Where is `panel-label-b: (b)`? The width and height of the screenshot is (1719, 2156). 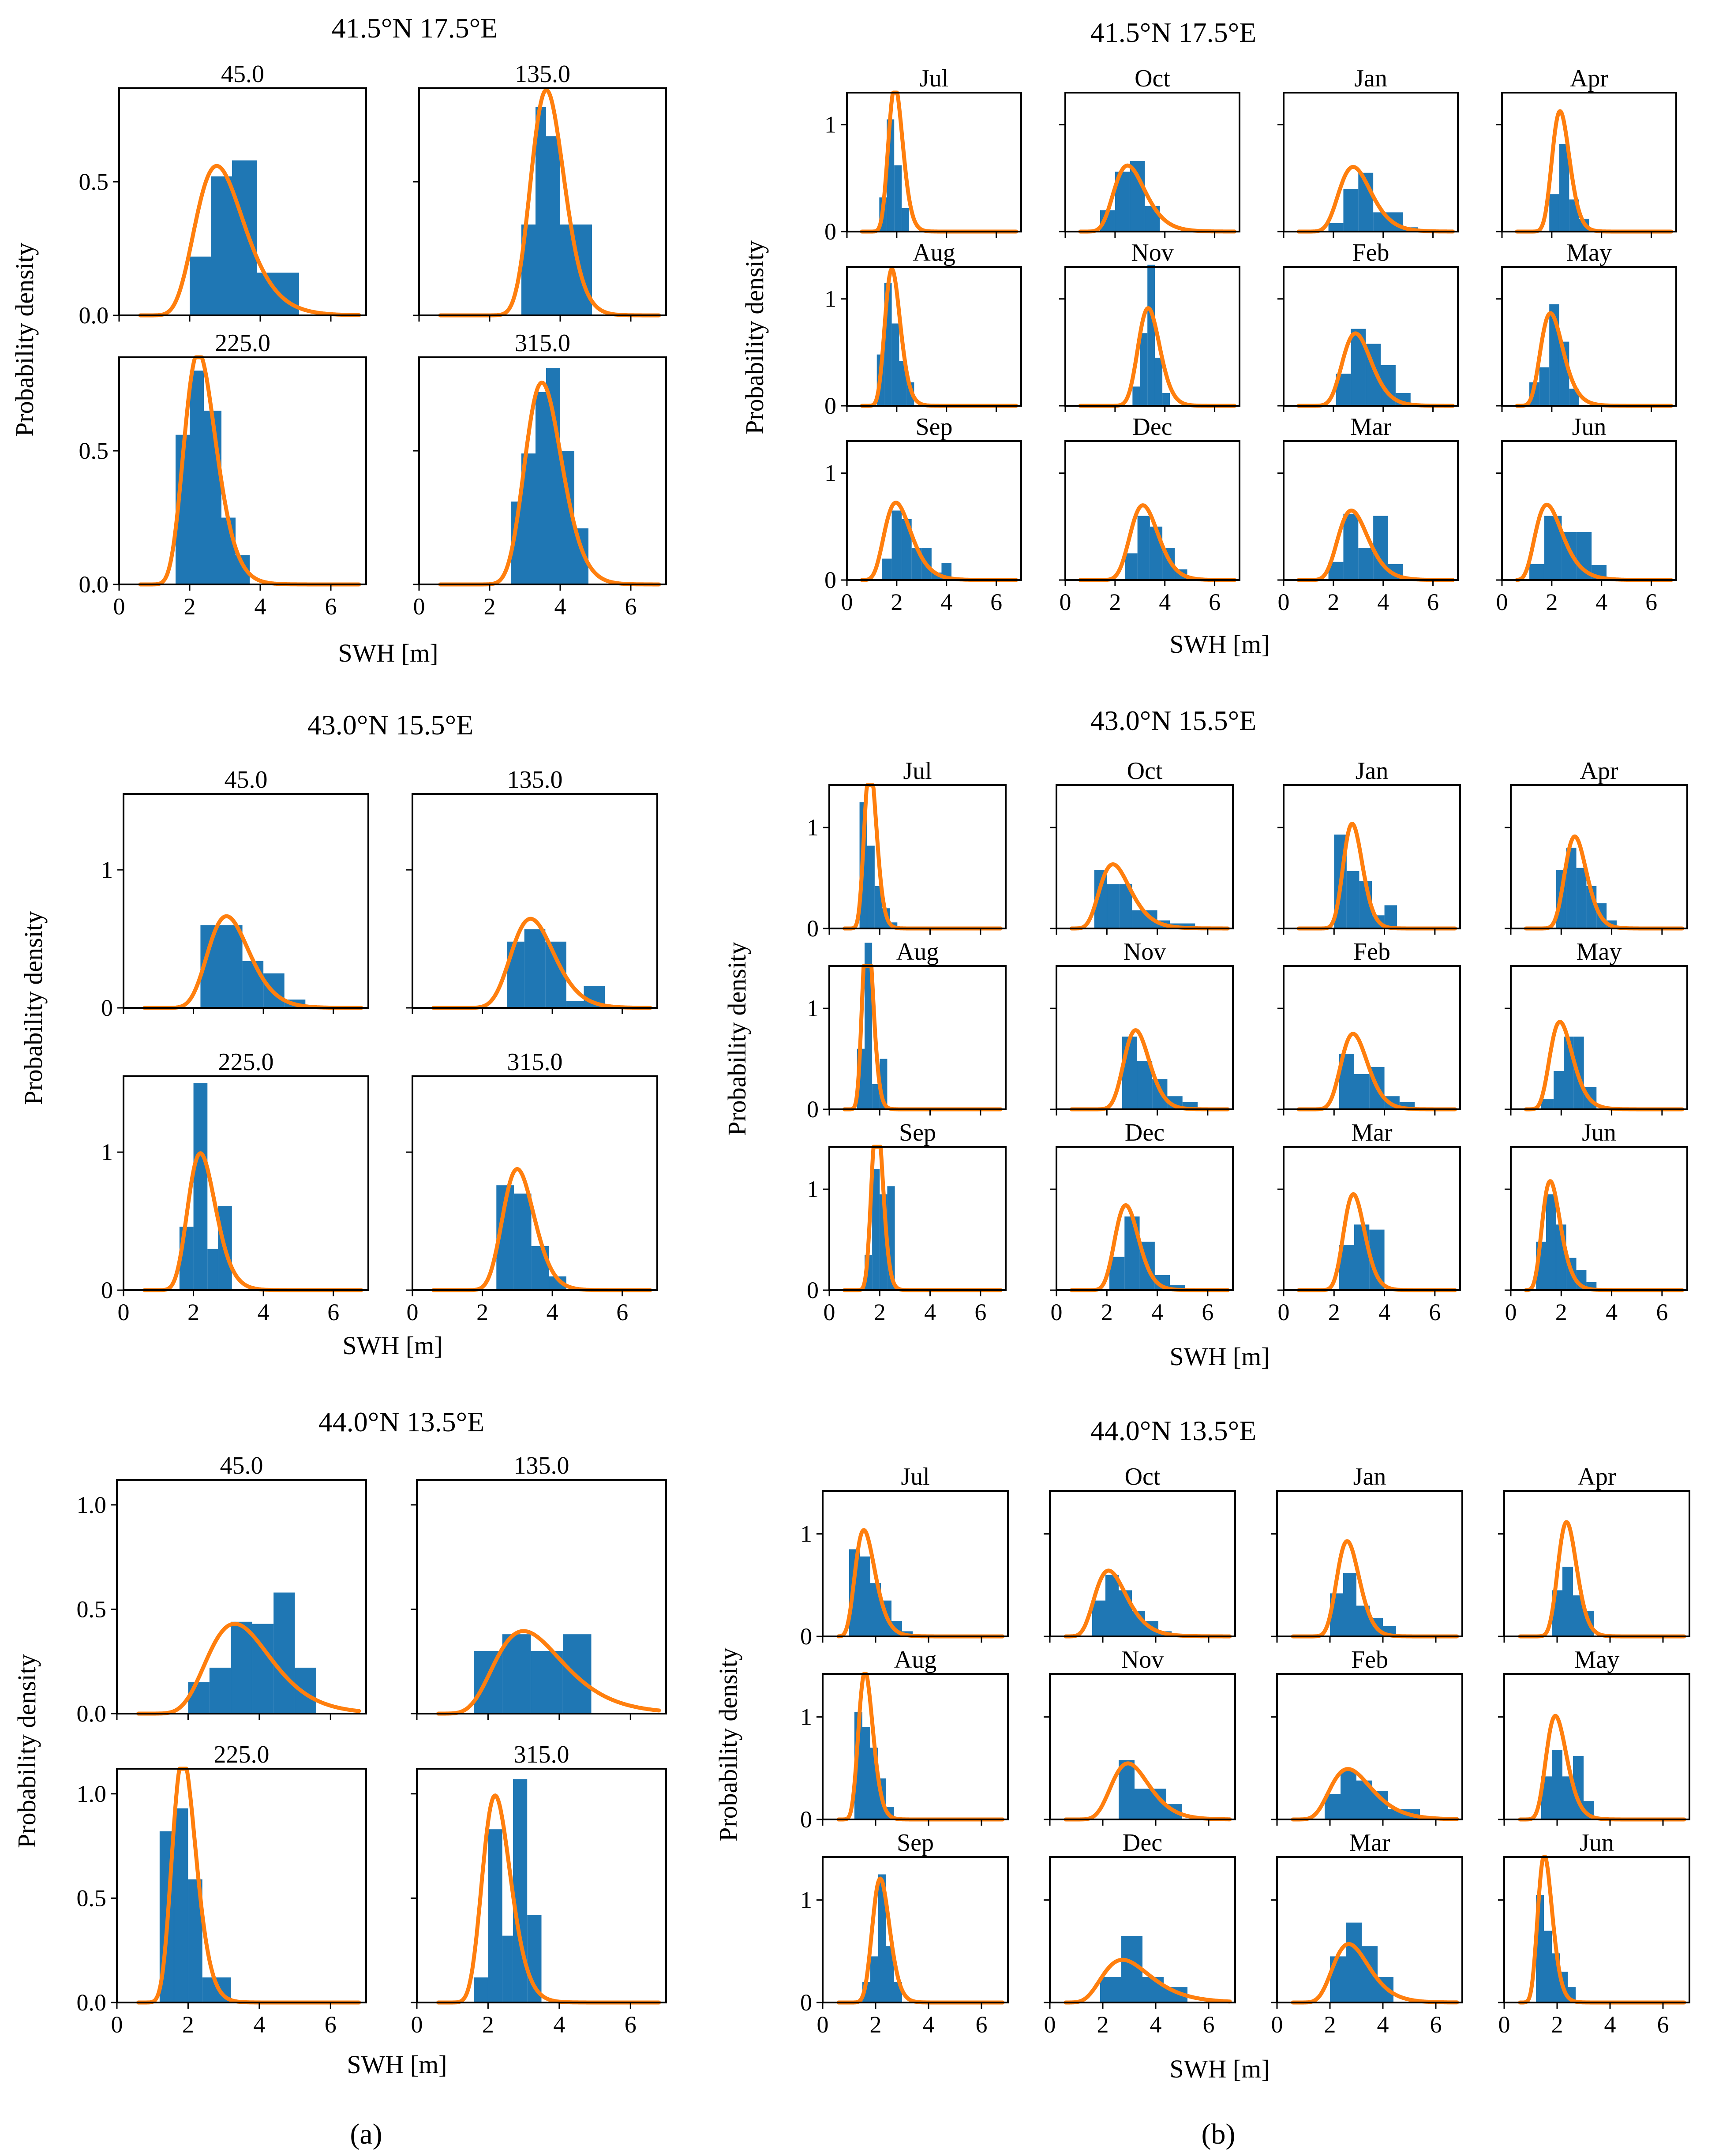 panel-label-b: (b) is located at coordinates (1219, 2134).